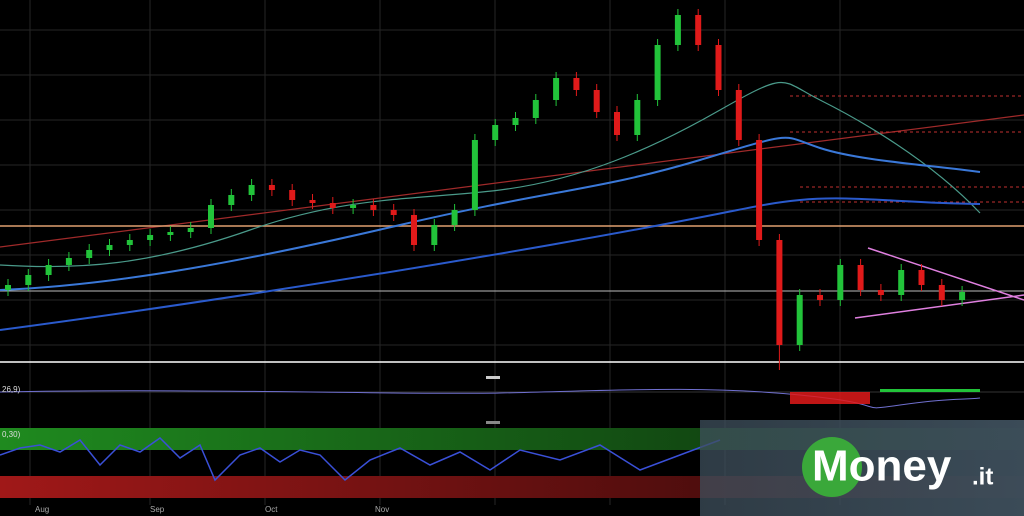 This screenshot has height=516, width=1024. I want to click on x-tick-label: Oct, so click(271, 509).